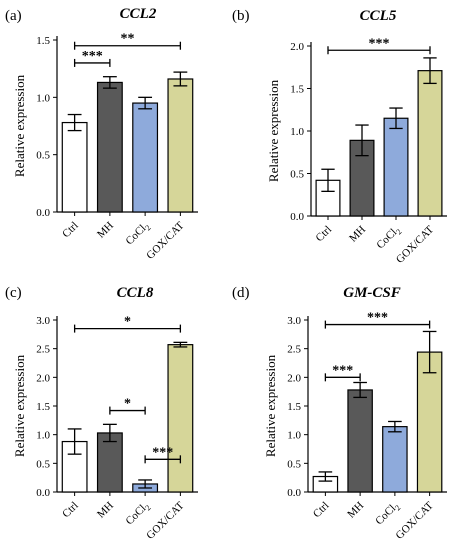  What do you see at coordinates (241, 16) in the screenshot?
I see `panel-label: (b)` at bounding box center [241, 16].